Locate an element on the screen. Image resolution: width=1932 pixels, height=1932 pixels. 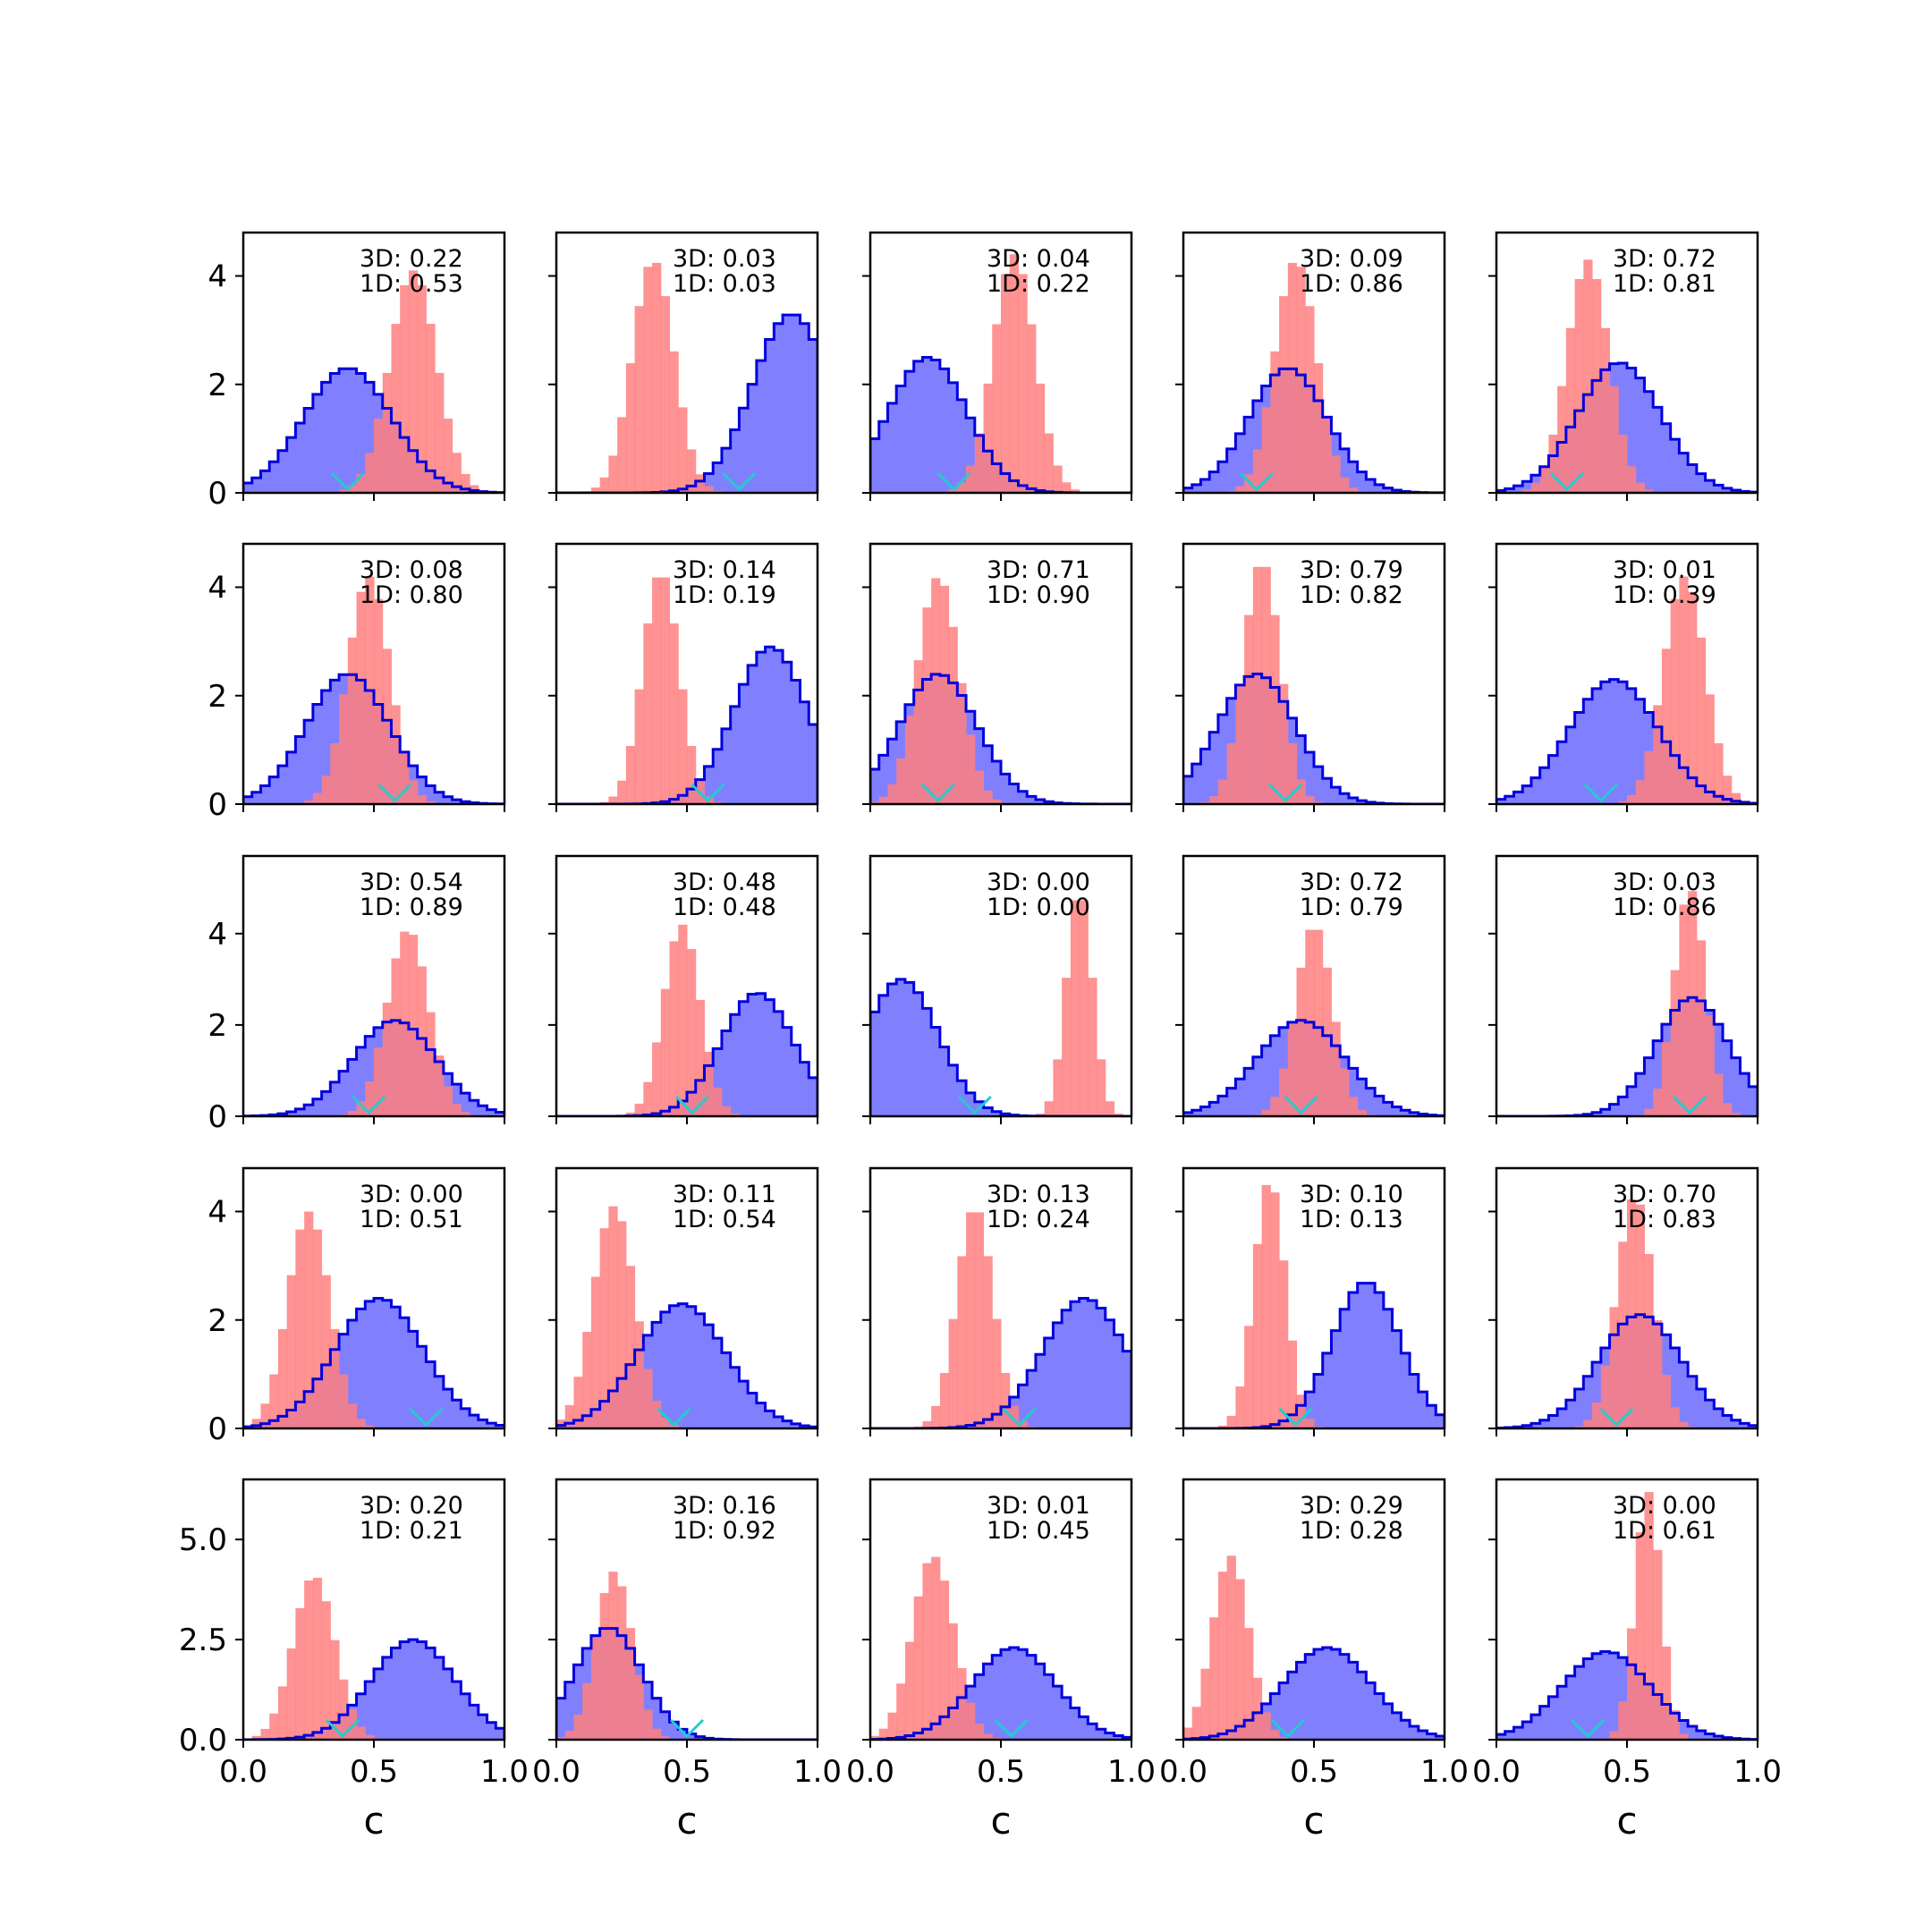
y-tick-label: 2.5 is located at coordinates (203, 1640).